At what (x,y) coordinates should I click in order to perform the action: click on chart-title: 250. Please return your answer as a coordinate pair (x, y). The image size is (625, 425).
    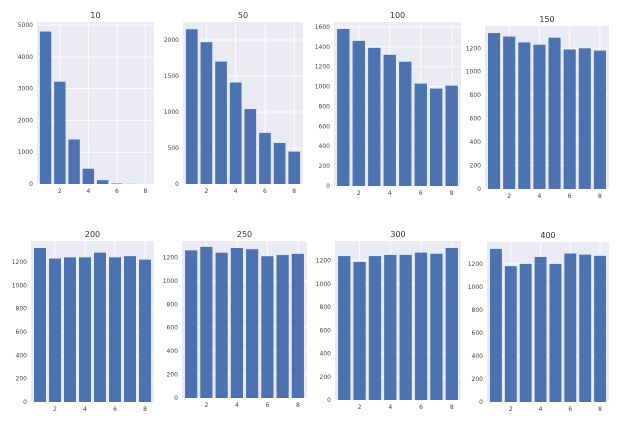
    Looking at the image, I should click on (244, 234).